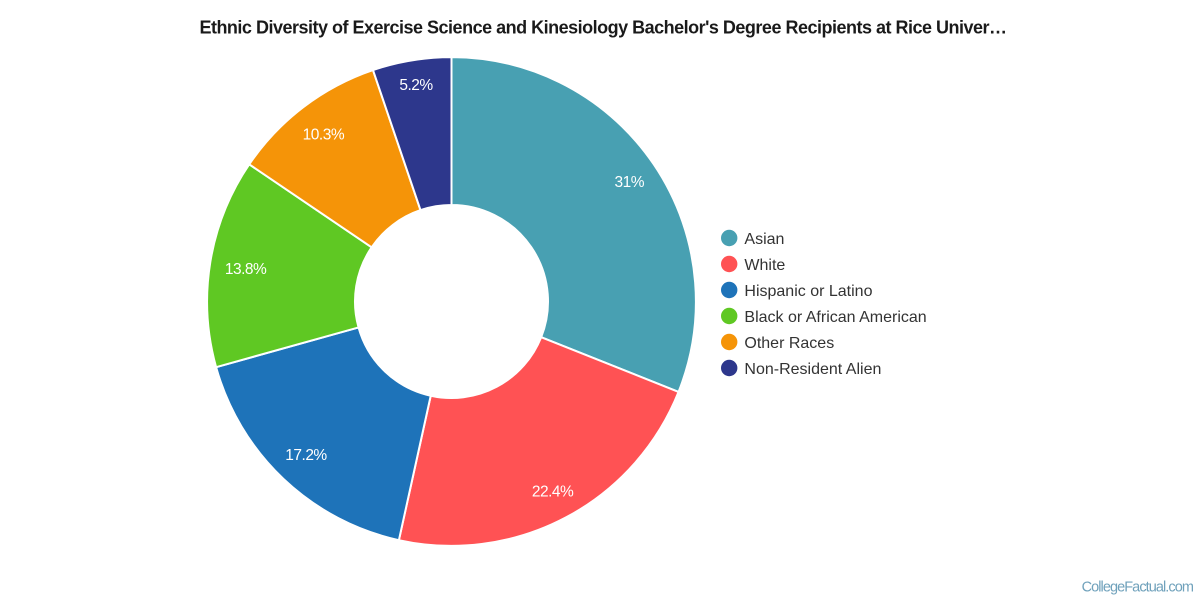  Describe the element at coordinates (764, 239) in the screenshot. I see `svg-text: Asian` at that location.